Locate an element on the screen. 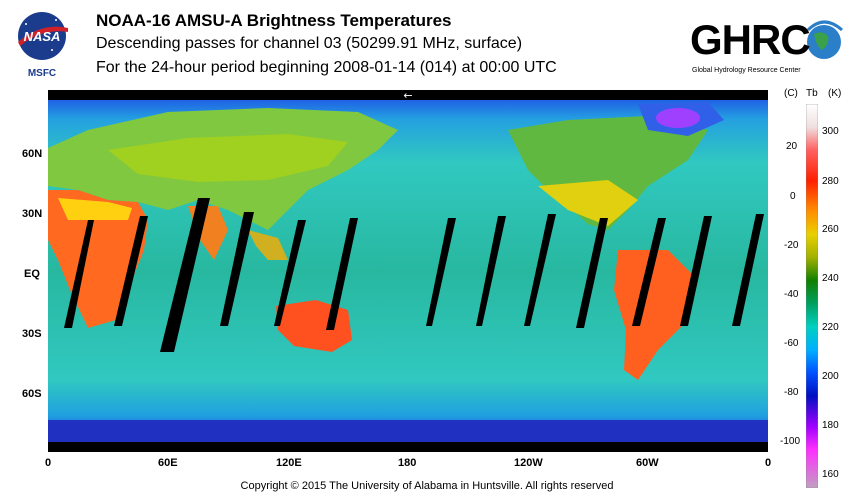  map-top-bar is located at coordinates (408, 95).